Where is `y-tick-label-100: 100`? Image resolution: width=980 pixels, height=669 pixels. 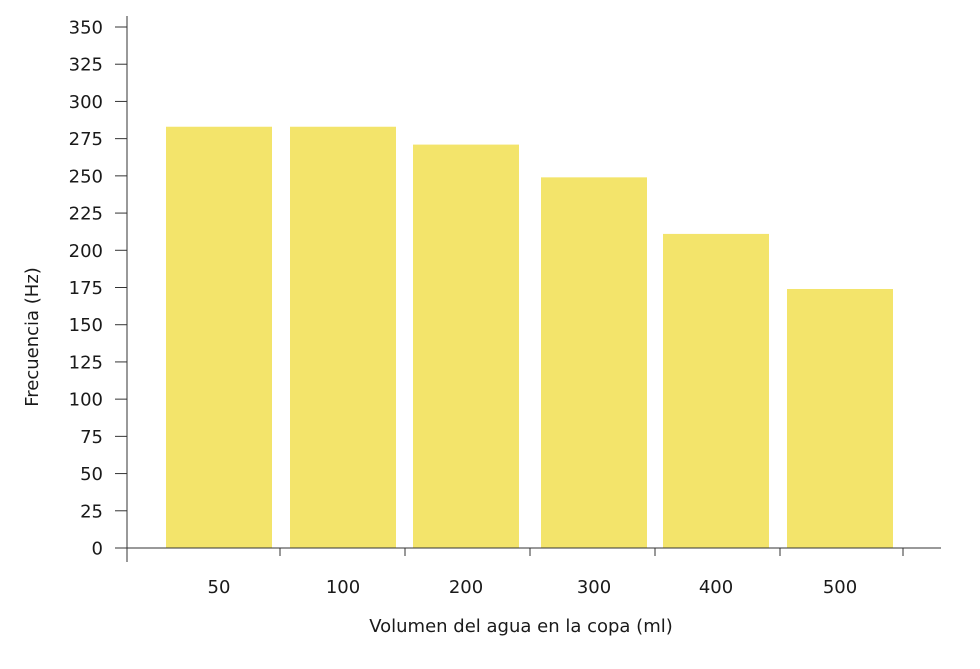
y-tick-label-100: 100 is located at coordinates (86, 400).